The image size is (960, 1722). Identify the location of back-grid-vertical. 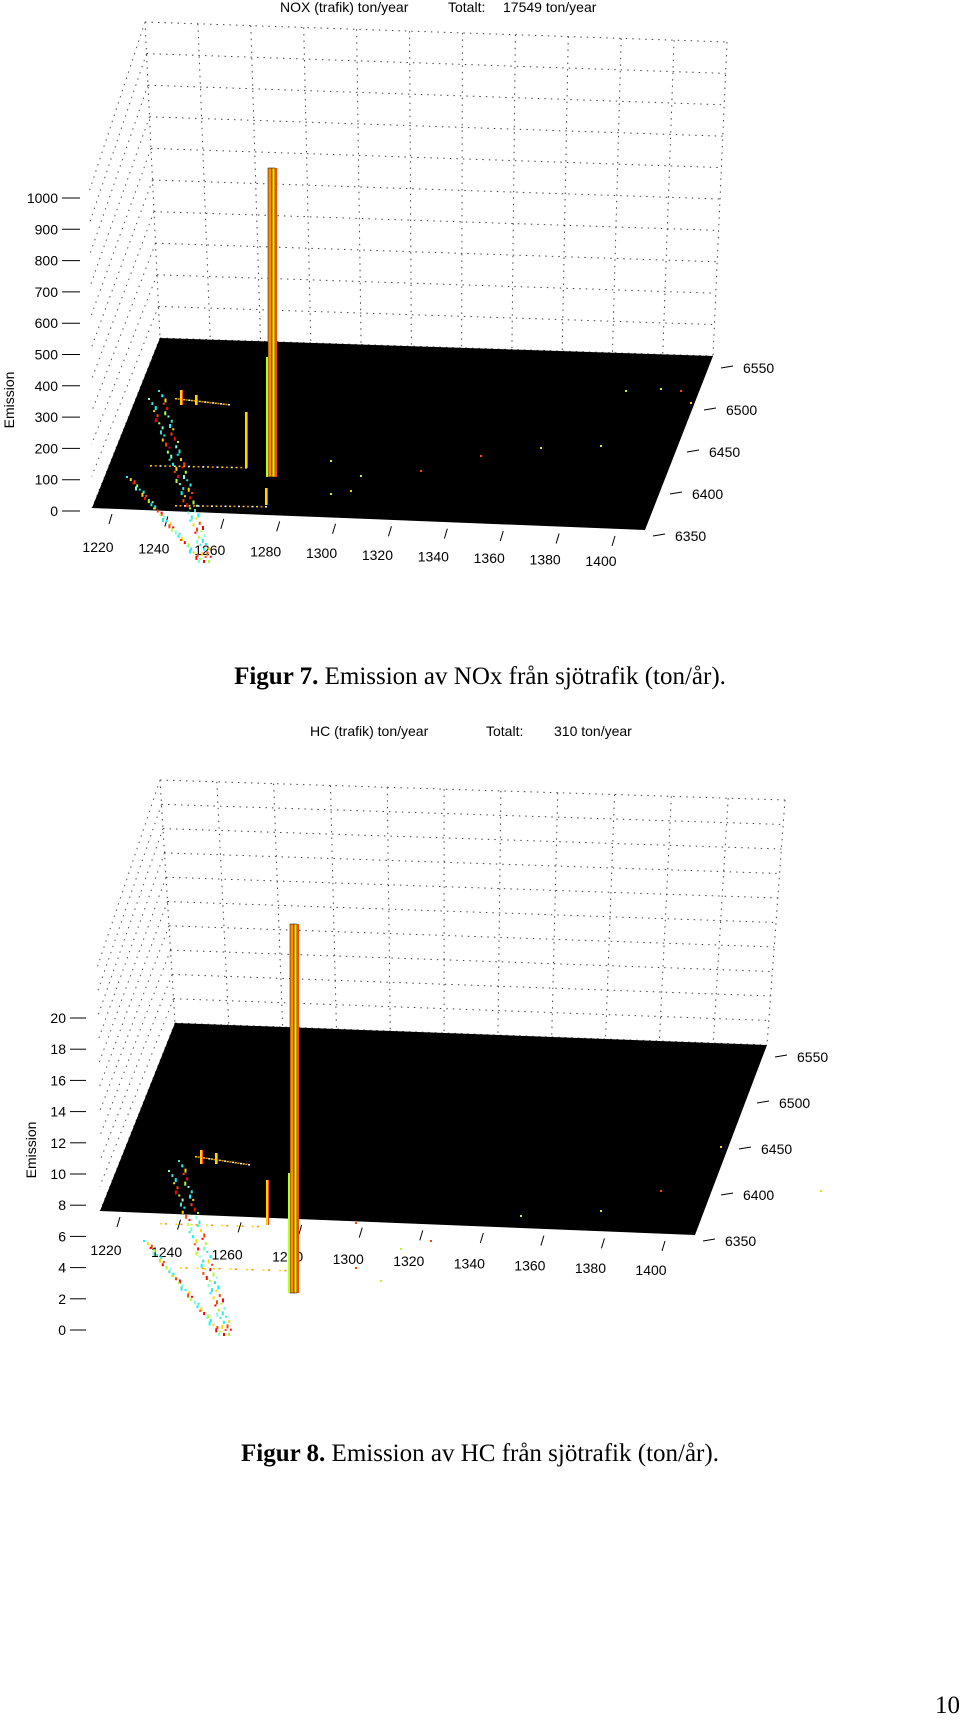
(720, 199).